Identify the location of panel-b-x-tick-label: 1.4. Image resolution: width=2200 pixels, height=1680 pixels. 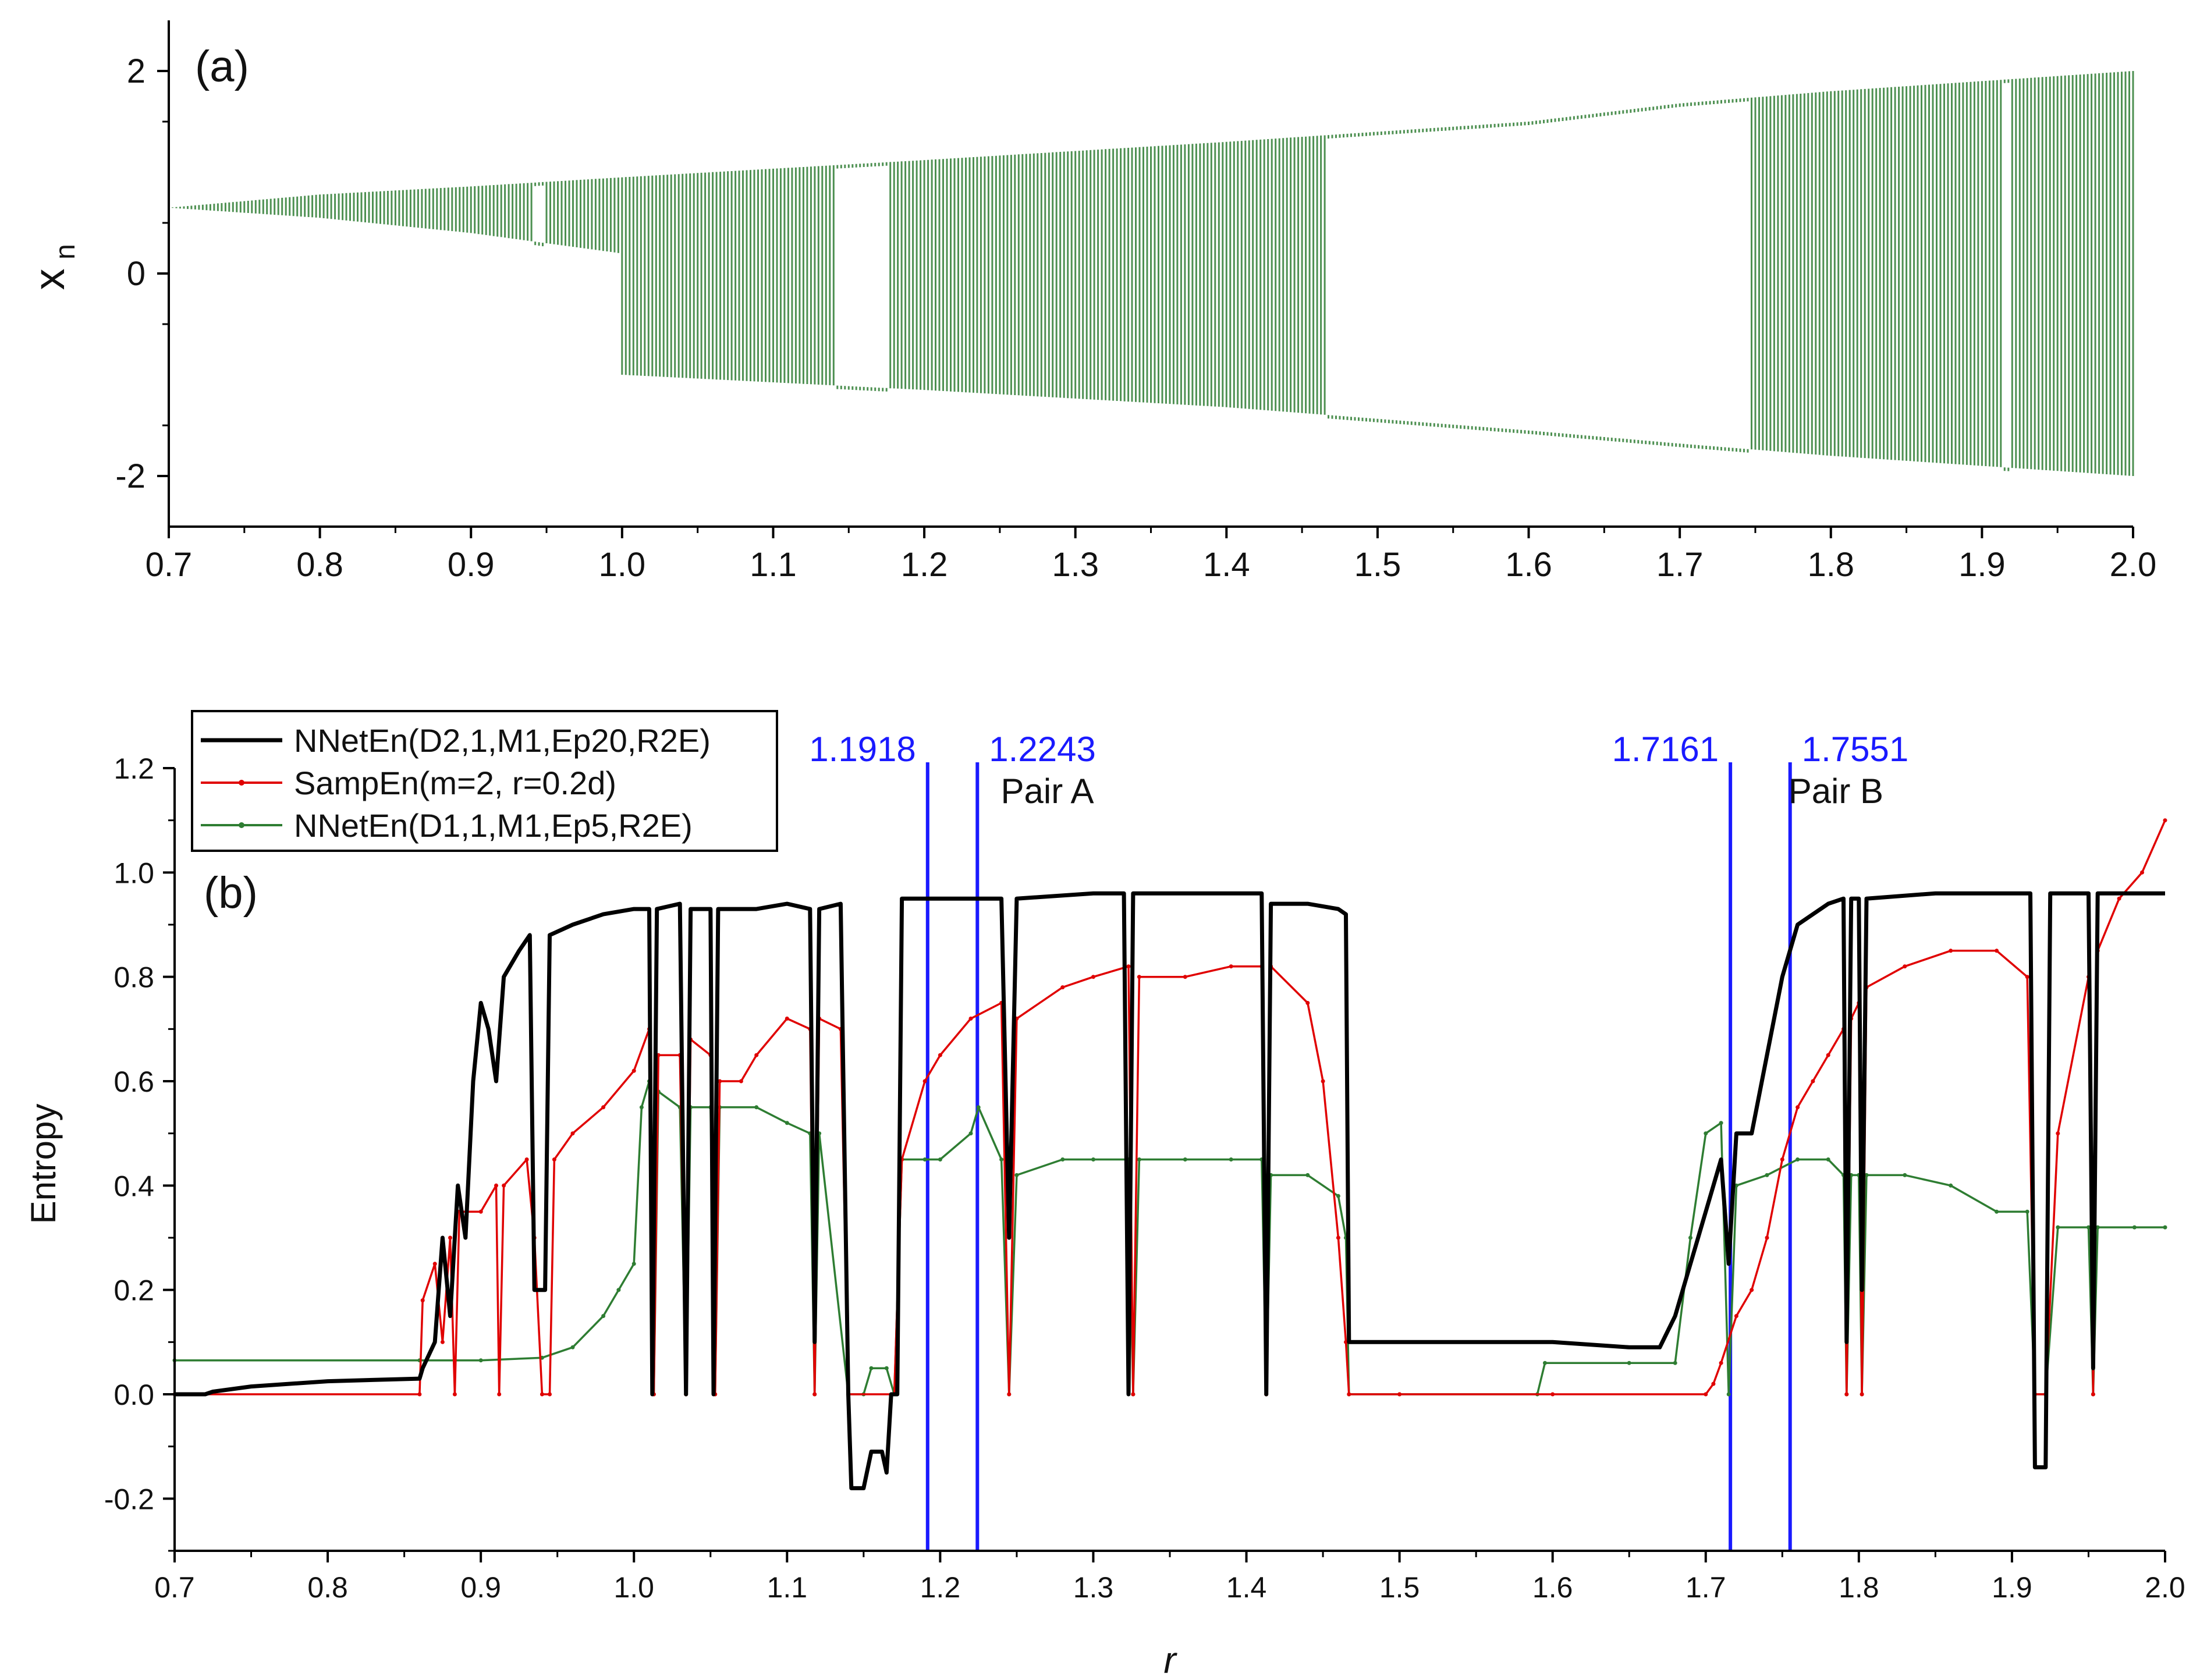
(1246, 1587).